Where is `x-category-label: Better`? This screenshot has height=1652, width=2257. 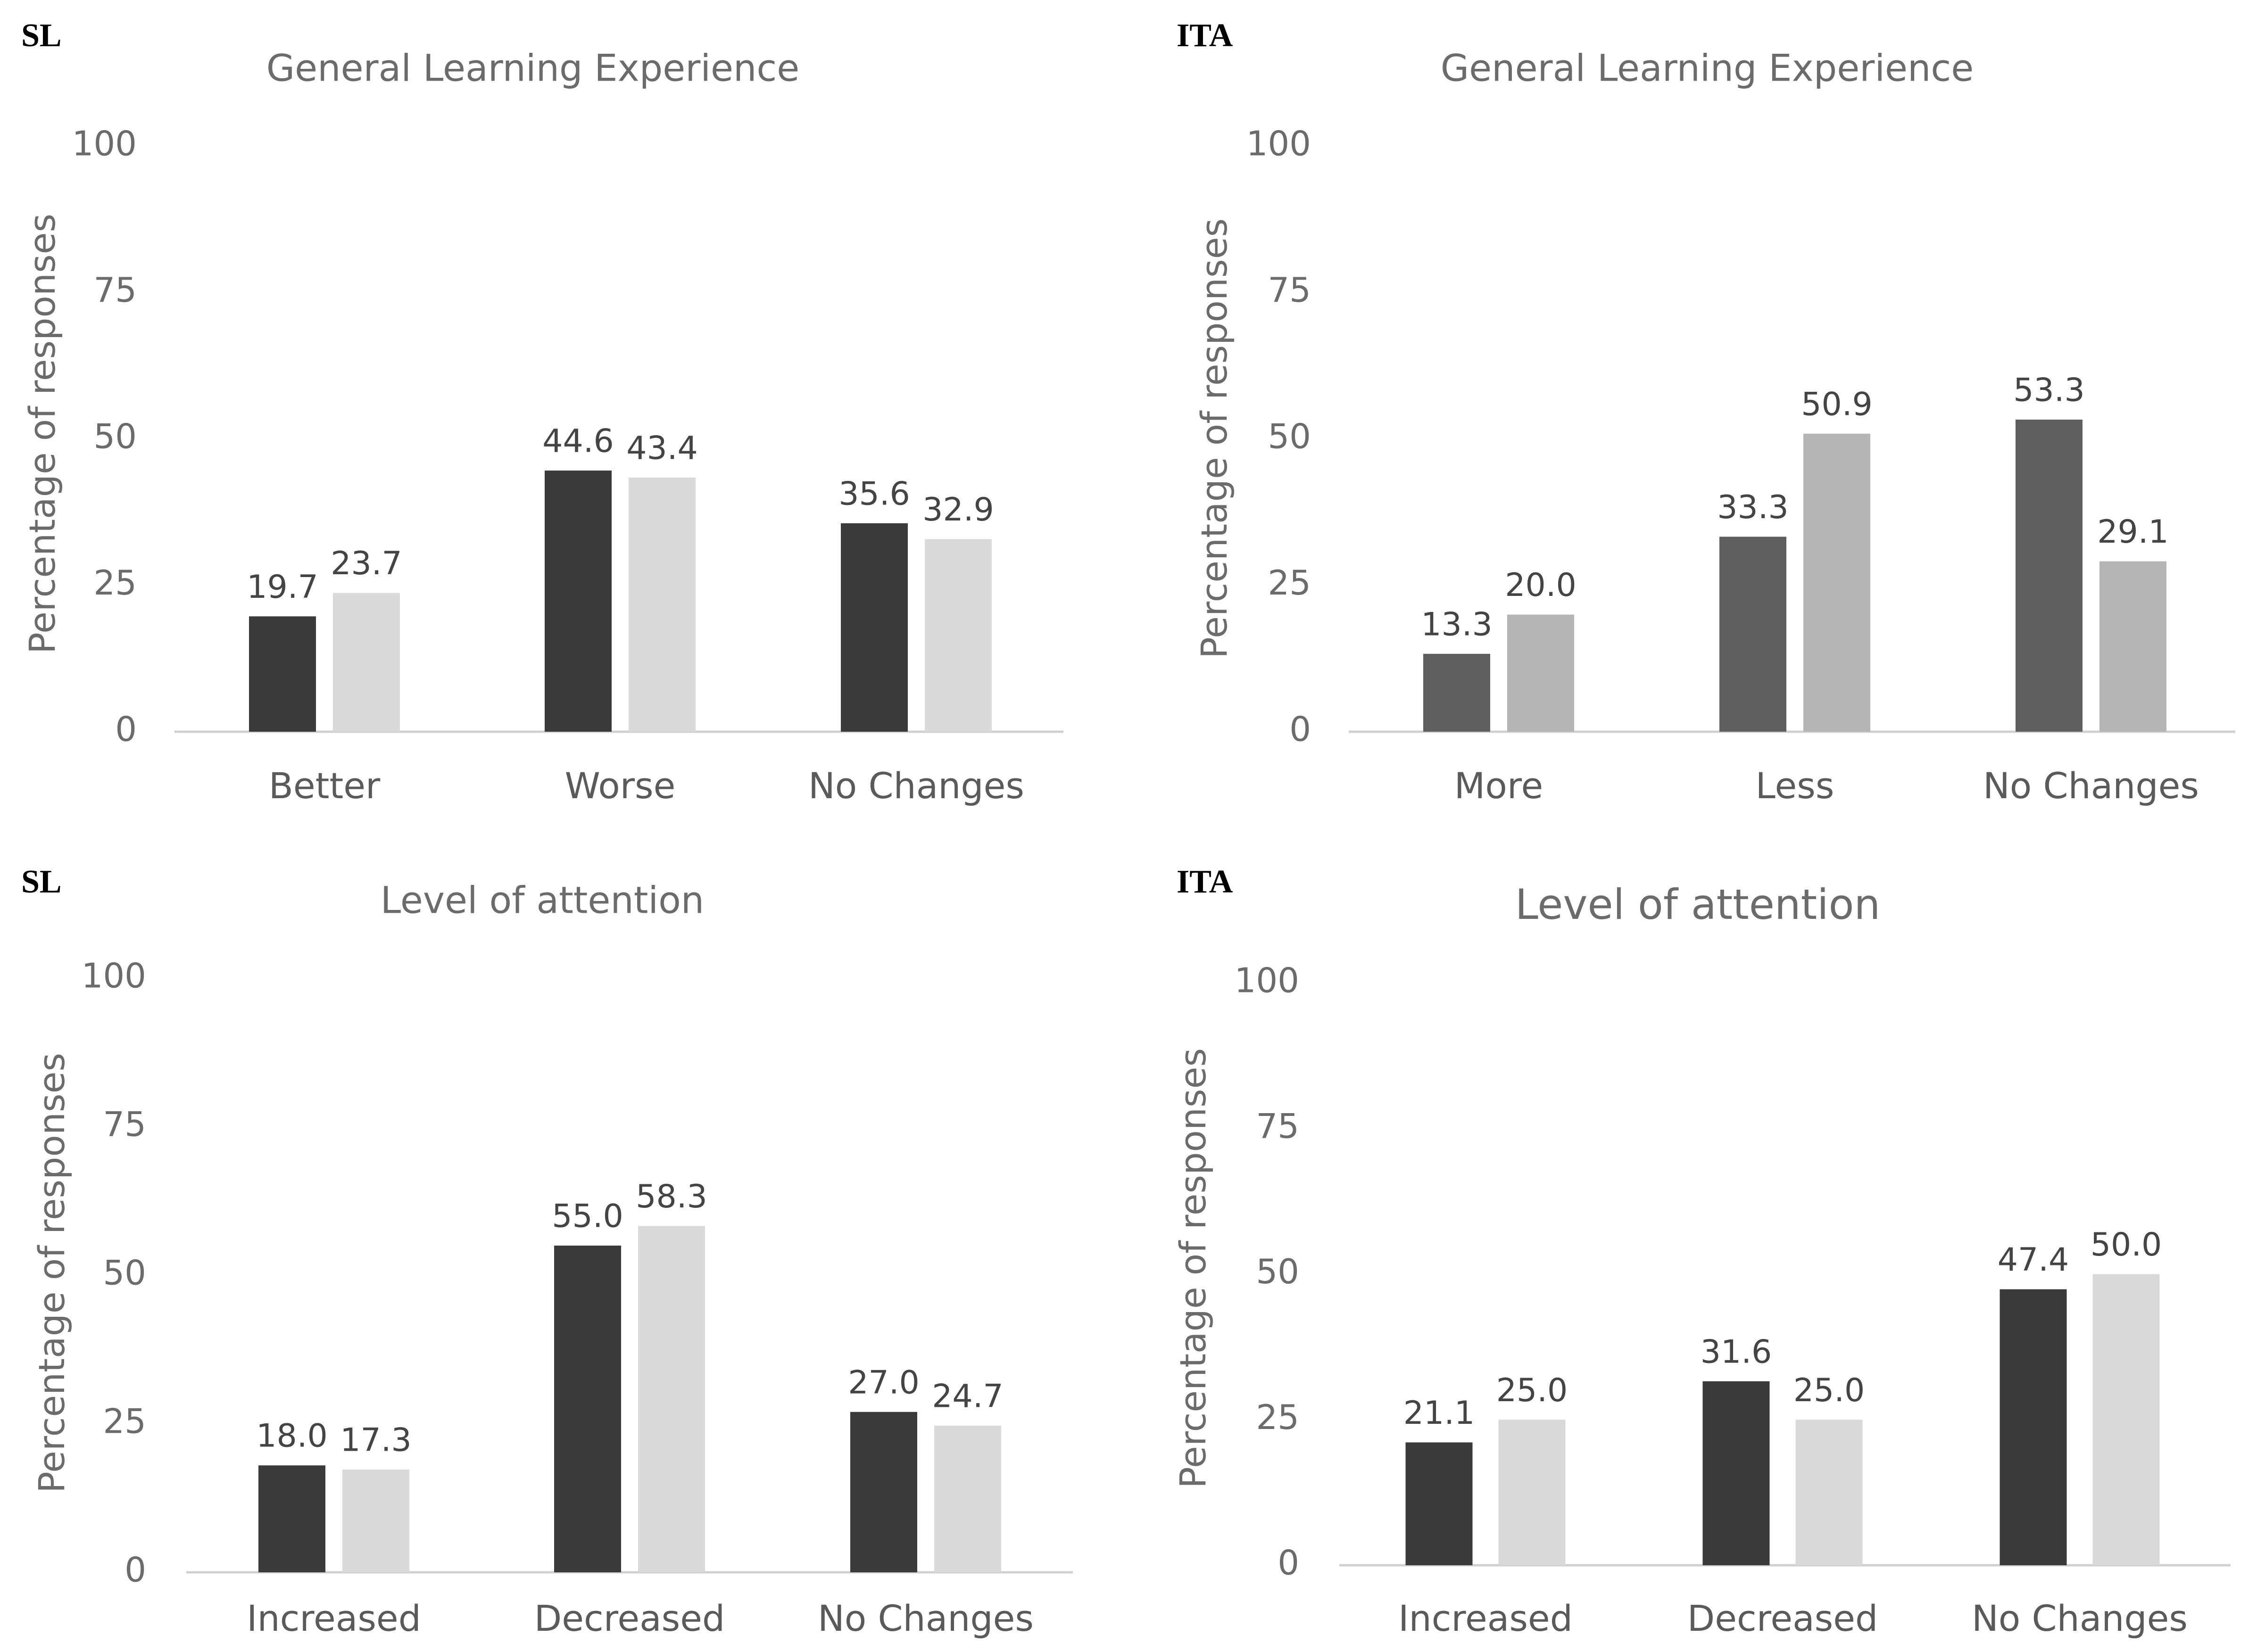 x-category-label: Better is located at coordinates (325, 786).